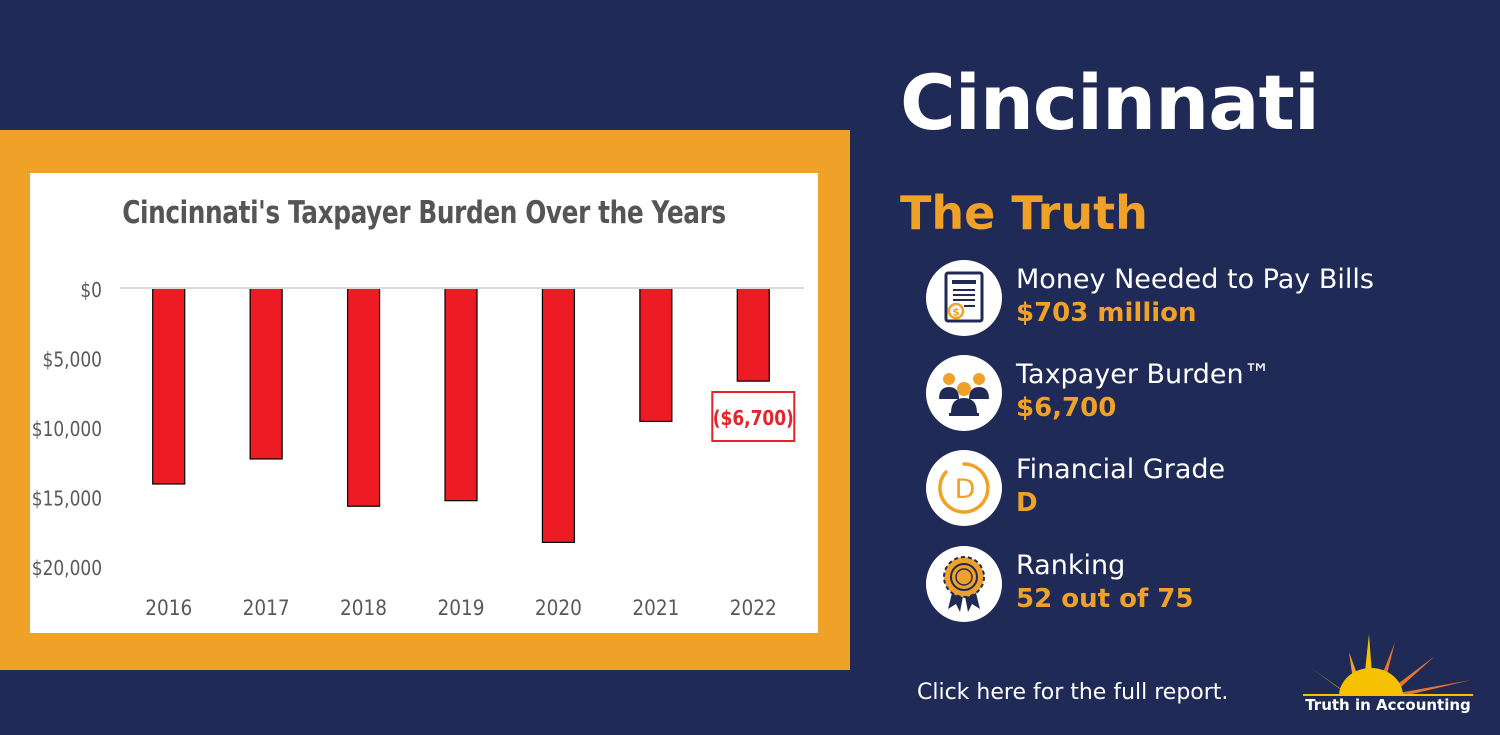 The width and height of the screenshot is (1500, 735). Describe the element at coordinates (363, 608) in the screenshot. I see `x-tick-label: 2018` at that location.